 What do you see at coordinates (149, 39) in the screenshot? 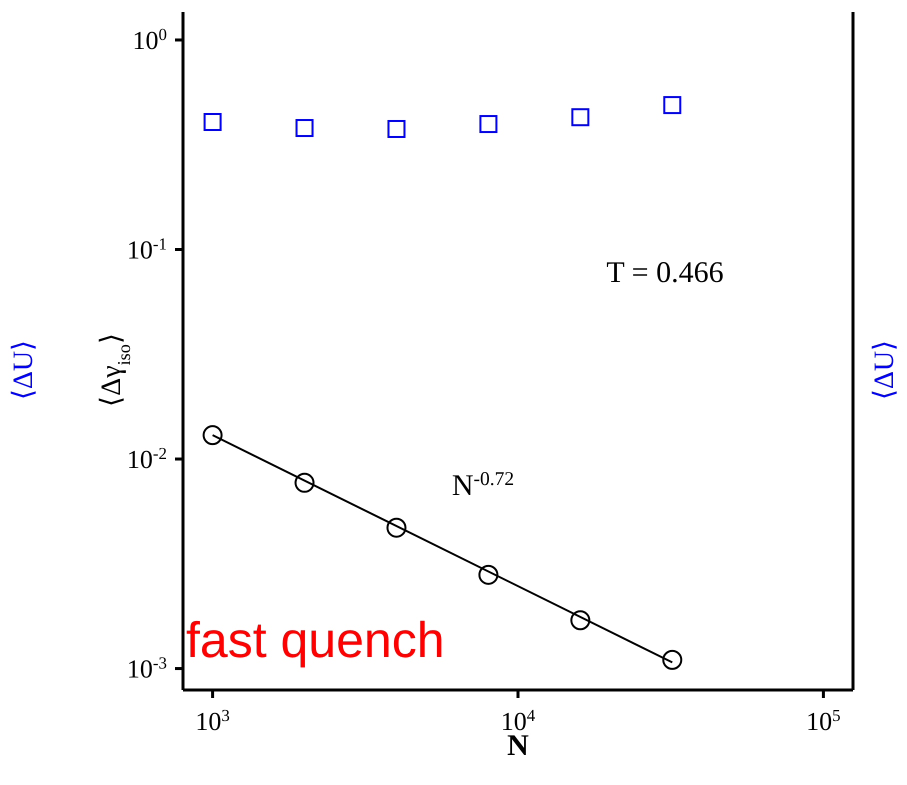
I see `y-tick-label: 10$^{0}$` at bounding box center [149, 39].